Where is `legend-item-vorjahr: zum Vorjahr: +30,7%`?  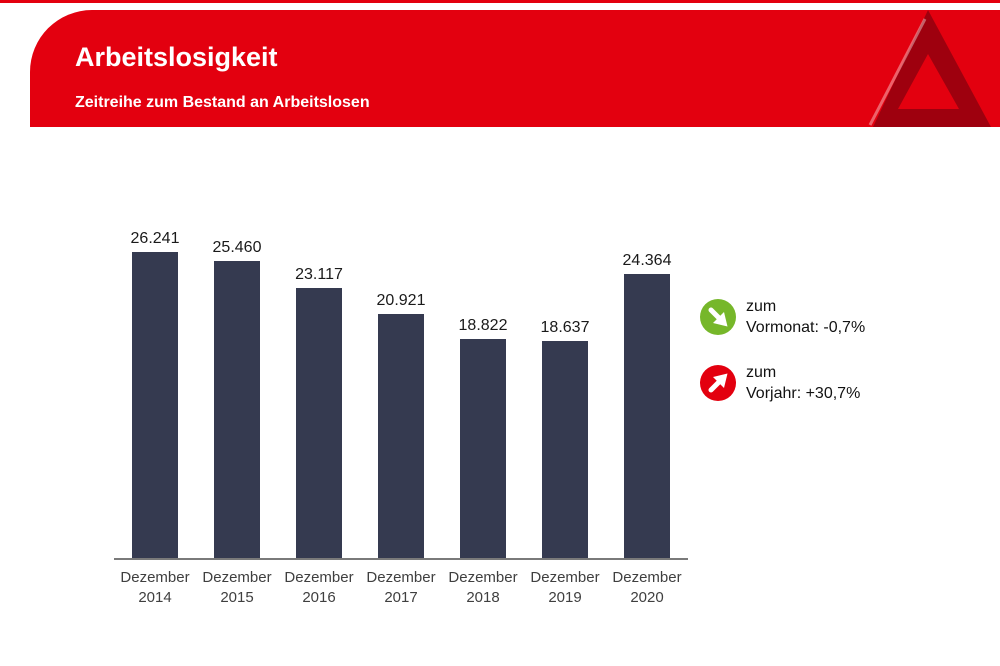
legend-item-vorjahr: zum Vorjahr: +30,7% is located at coordinates (782, 383).